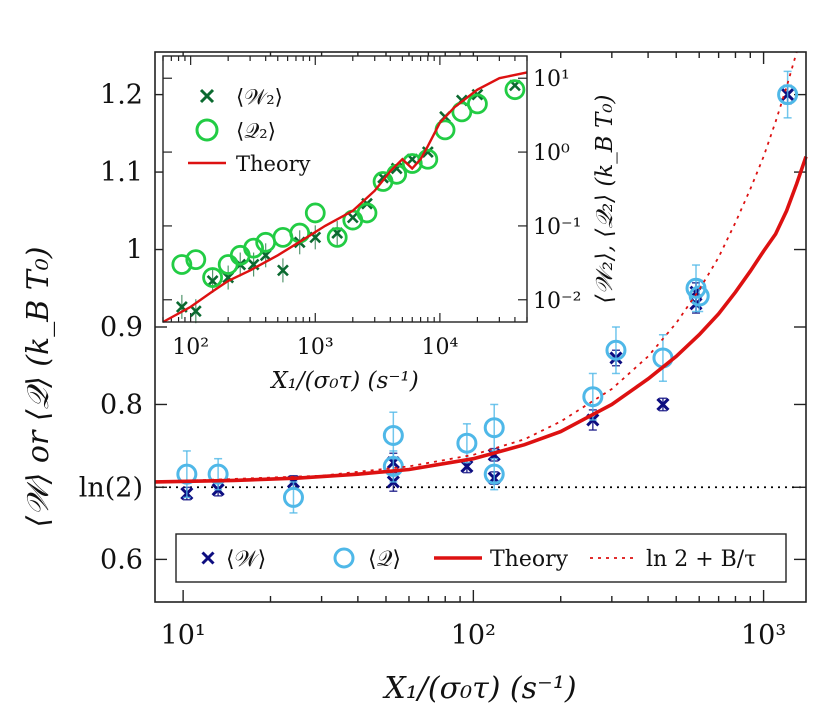 This screenshot has width=830, height=724. I want to click on main-x-tick-label: 10², so click(473, 635).